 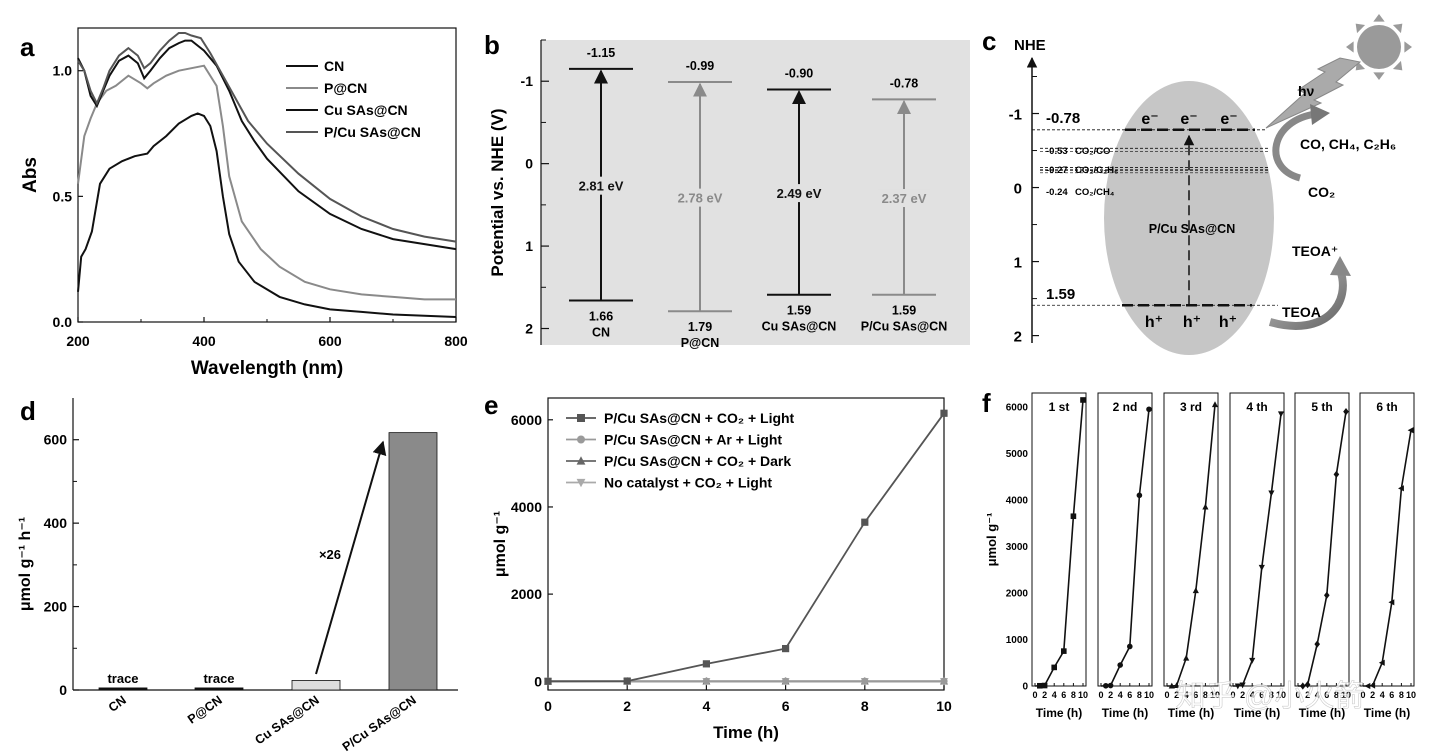 What do you see at coordinates (548, 706) in the screenshot?
I see `e-x-tick-label: 0` at bounding box center [548, 706].